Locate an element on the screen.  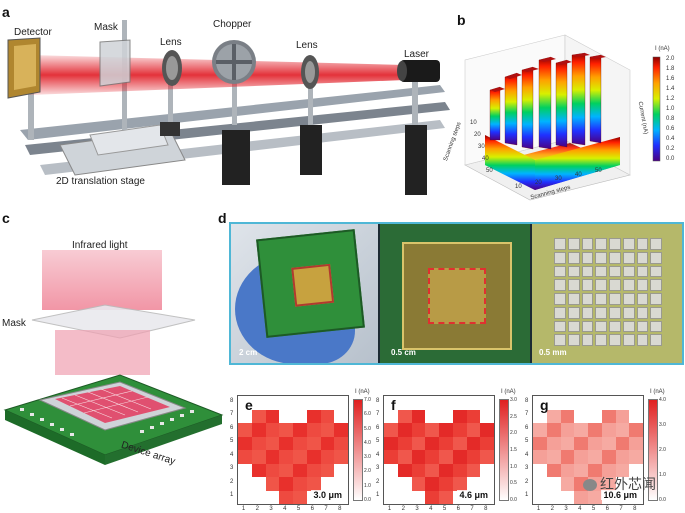
b-y-tick: 20 is located at coordinates (477, 135).